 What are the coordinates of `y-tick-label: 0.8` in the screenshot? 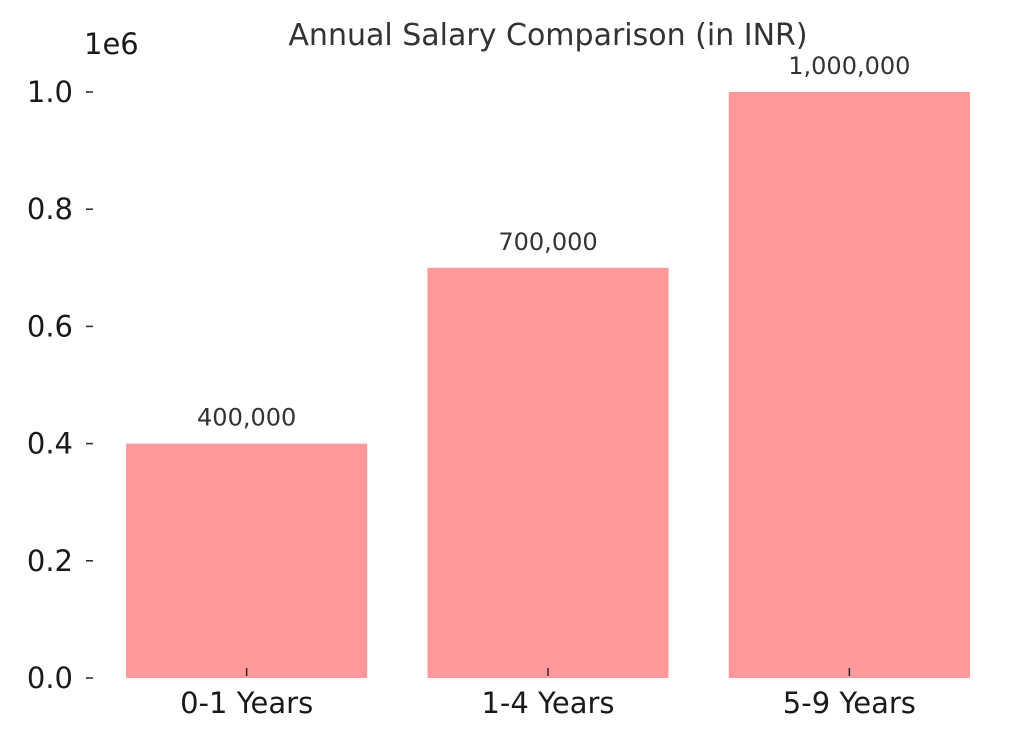 It's located at (50, 209).